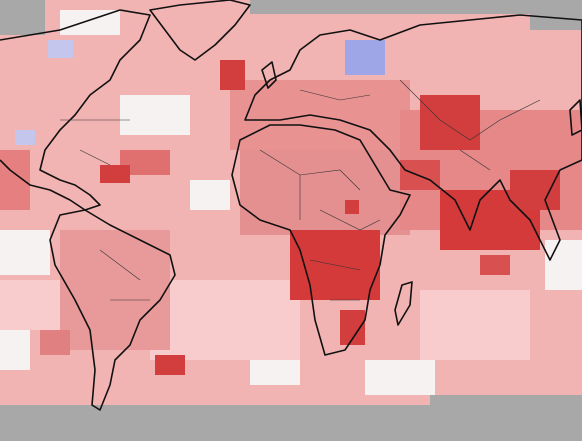 The height and width of the screenshot is (441, 582). Describe the element at coordinates (575, 117) in the screenshot. I see `japan` at that location.